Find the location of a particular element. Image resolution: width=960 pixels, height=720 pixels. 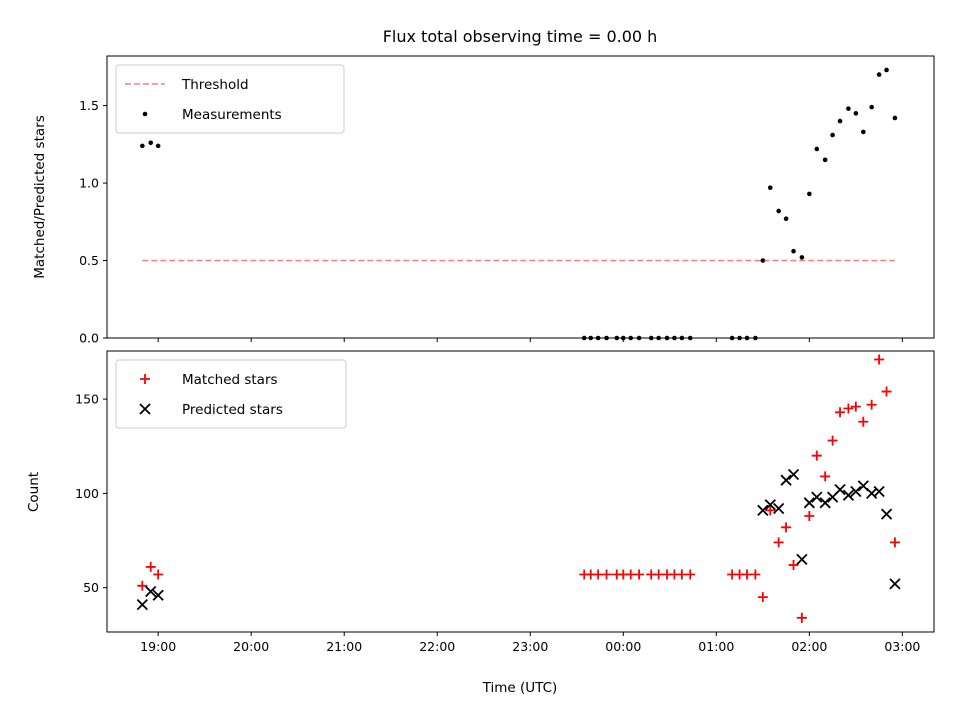

y-tick-label: 50 is located at coordinates (91, 587).